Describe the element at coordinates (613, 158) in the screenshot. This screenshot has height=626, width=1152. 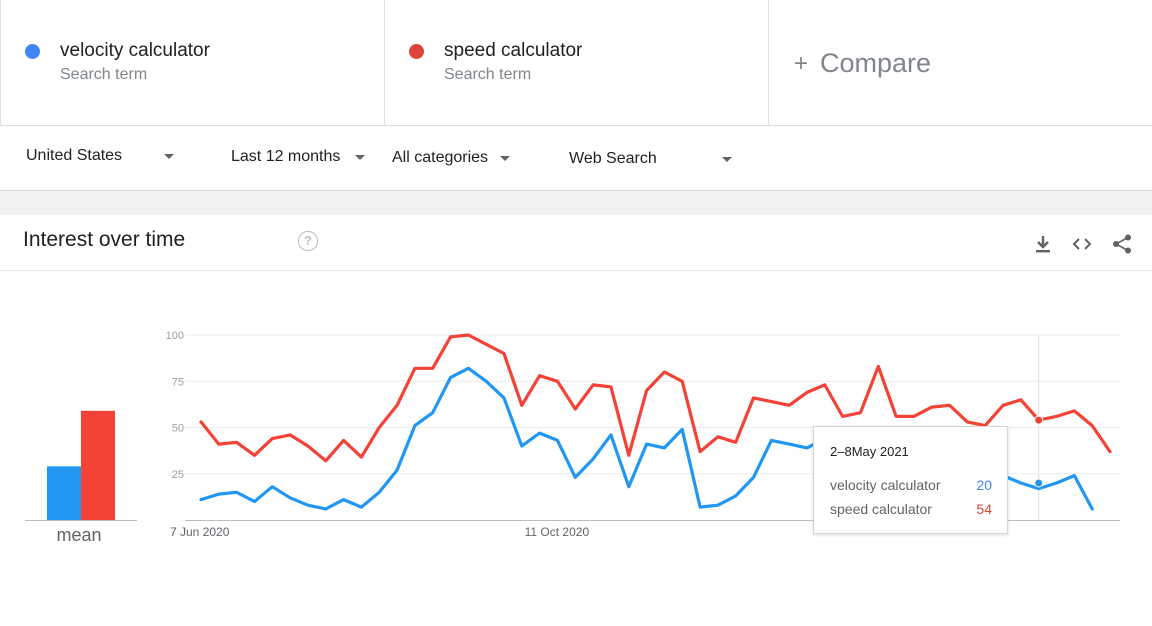
I see `search-type-label: Web Search` at that location.